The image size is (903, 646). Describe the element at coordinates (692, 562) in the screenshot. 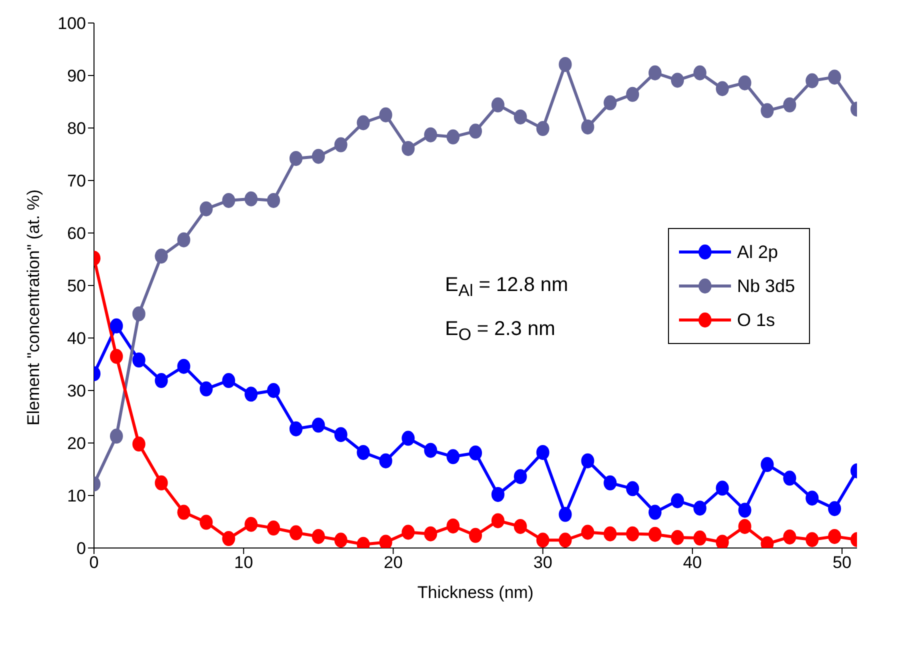

I see `x-tick-label: 40` at that location.